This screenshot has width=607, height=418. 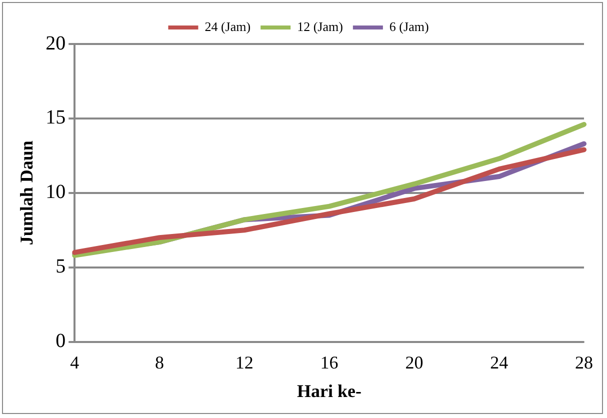 What do you see at coordinates (584, 362) in the screenshot?
I see `x-tick-label: 28` at bounding box center [584, 362].